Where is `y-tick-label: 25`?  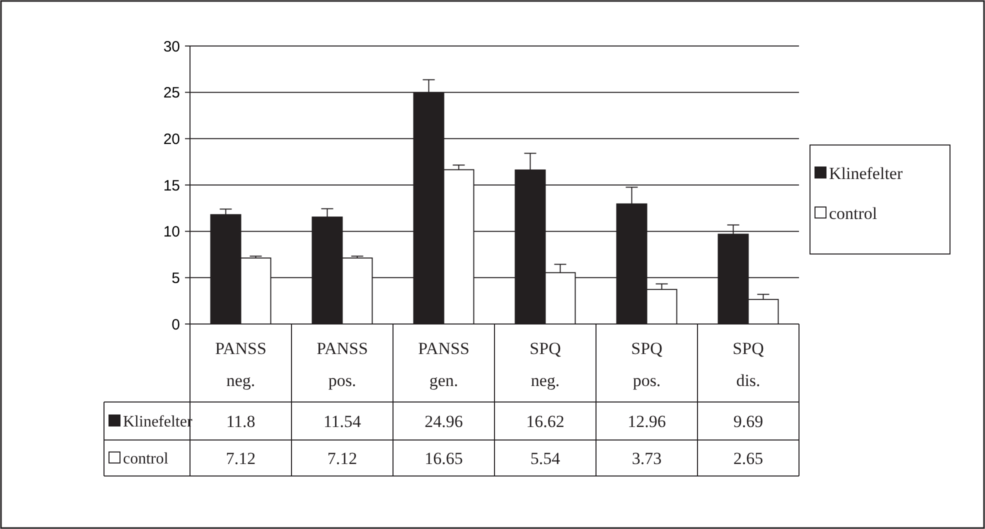 y-tick-label: 25 is located at coordinates (171, 93).